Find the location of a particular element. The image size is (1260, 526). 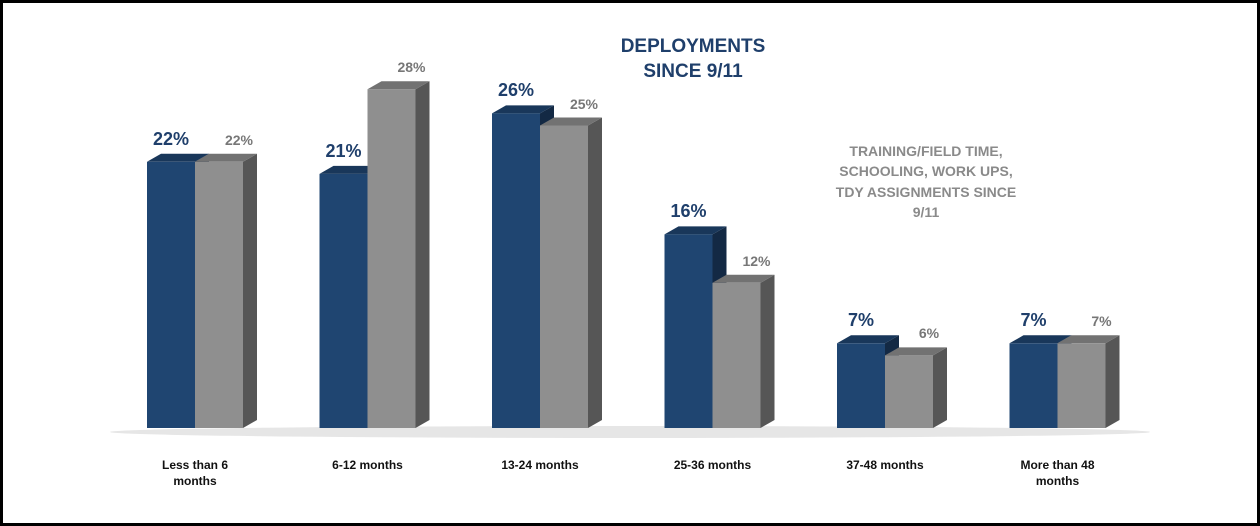

series-label: DEPLOYMENTS SINCE 9/11 is located at coordinates (693, 59).